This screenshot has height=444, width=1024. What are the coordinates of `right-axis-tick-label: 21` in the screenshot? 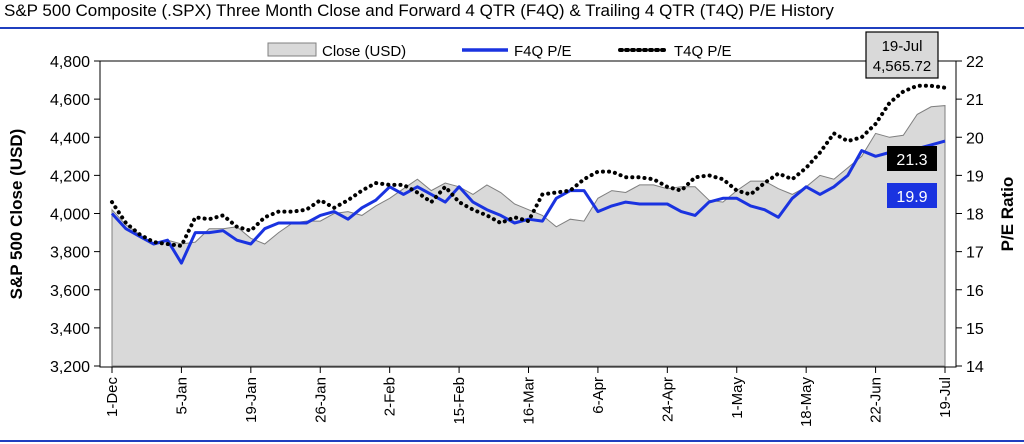 It's located at (975, 100).